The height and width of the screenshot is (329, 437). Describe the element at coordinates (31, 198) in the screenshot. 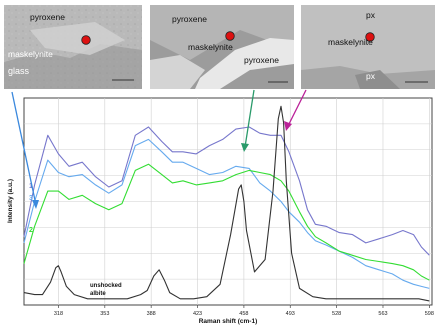

I see `series-label: 3` at that location.